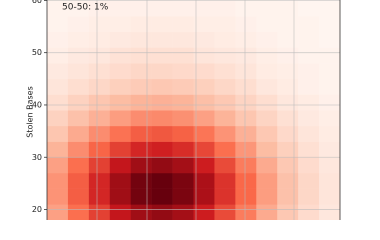 The image size is (380, 240). Describe the element at coordinates (37, 157) in the screenshot. I see `y-tick-label: 30` at that location.